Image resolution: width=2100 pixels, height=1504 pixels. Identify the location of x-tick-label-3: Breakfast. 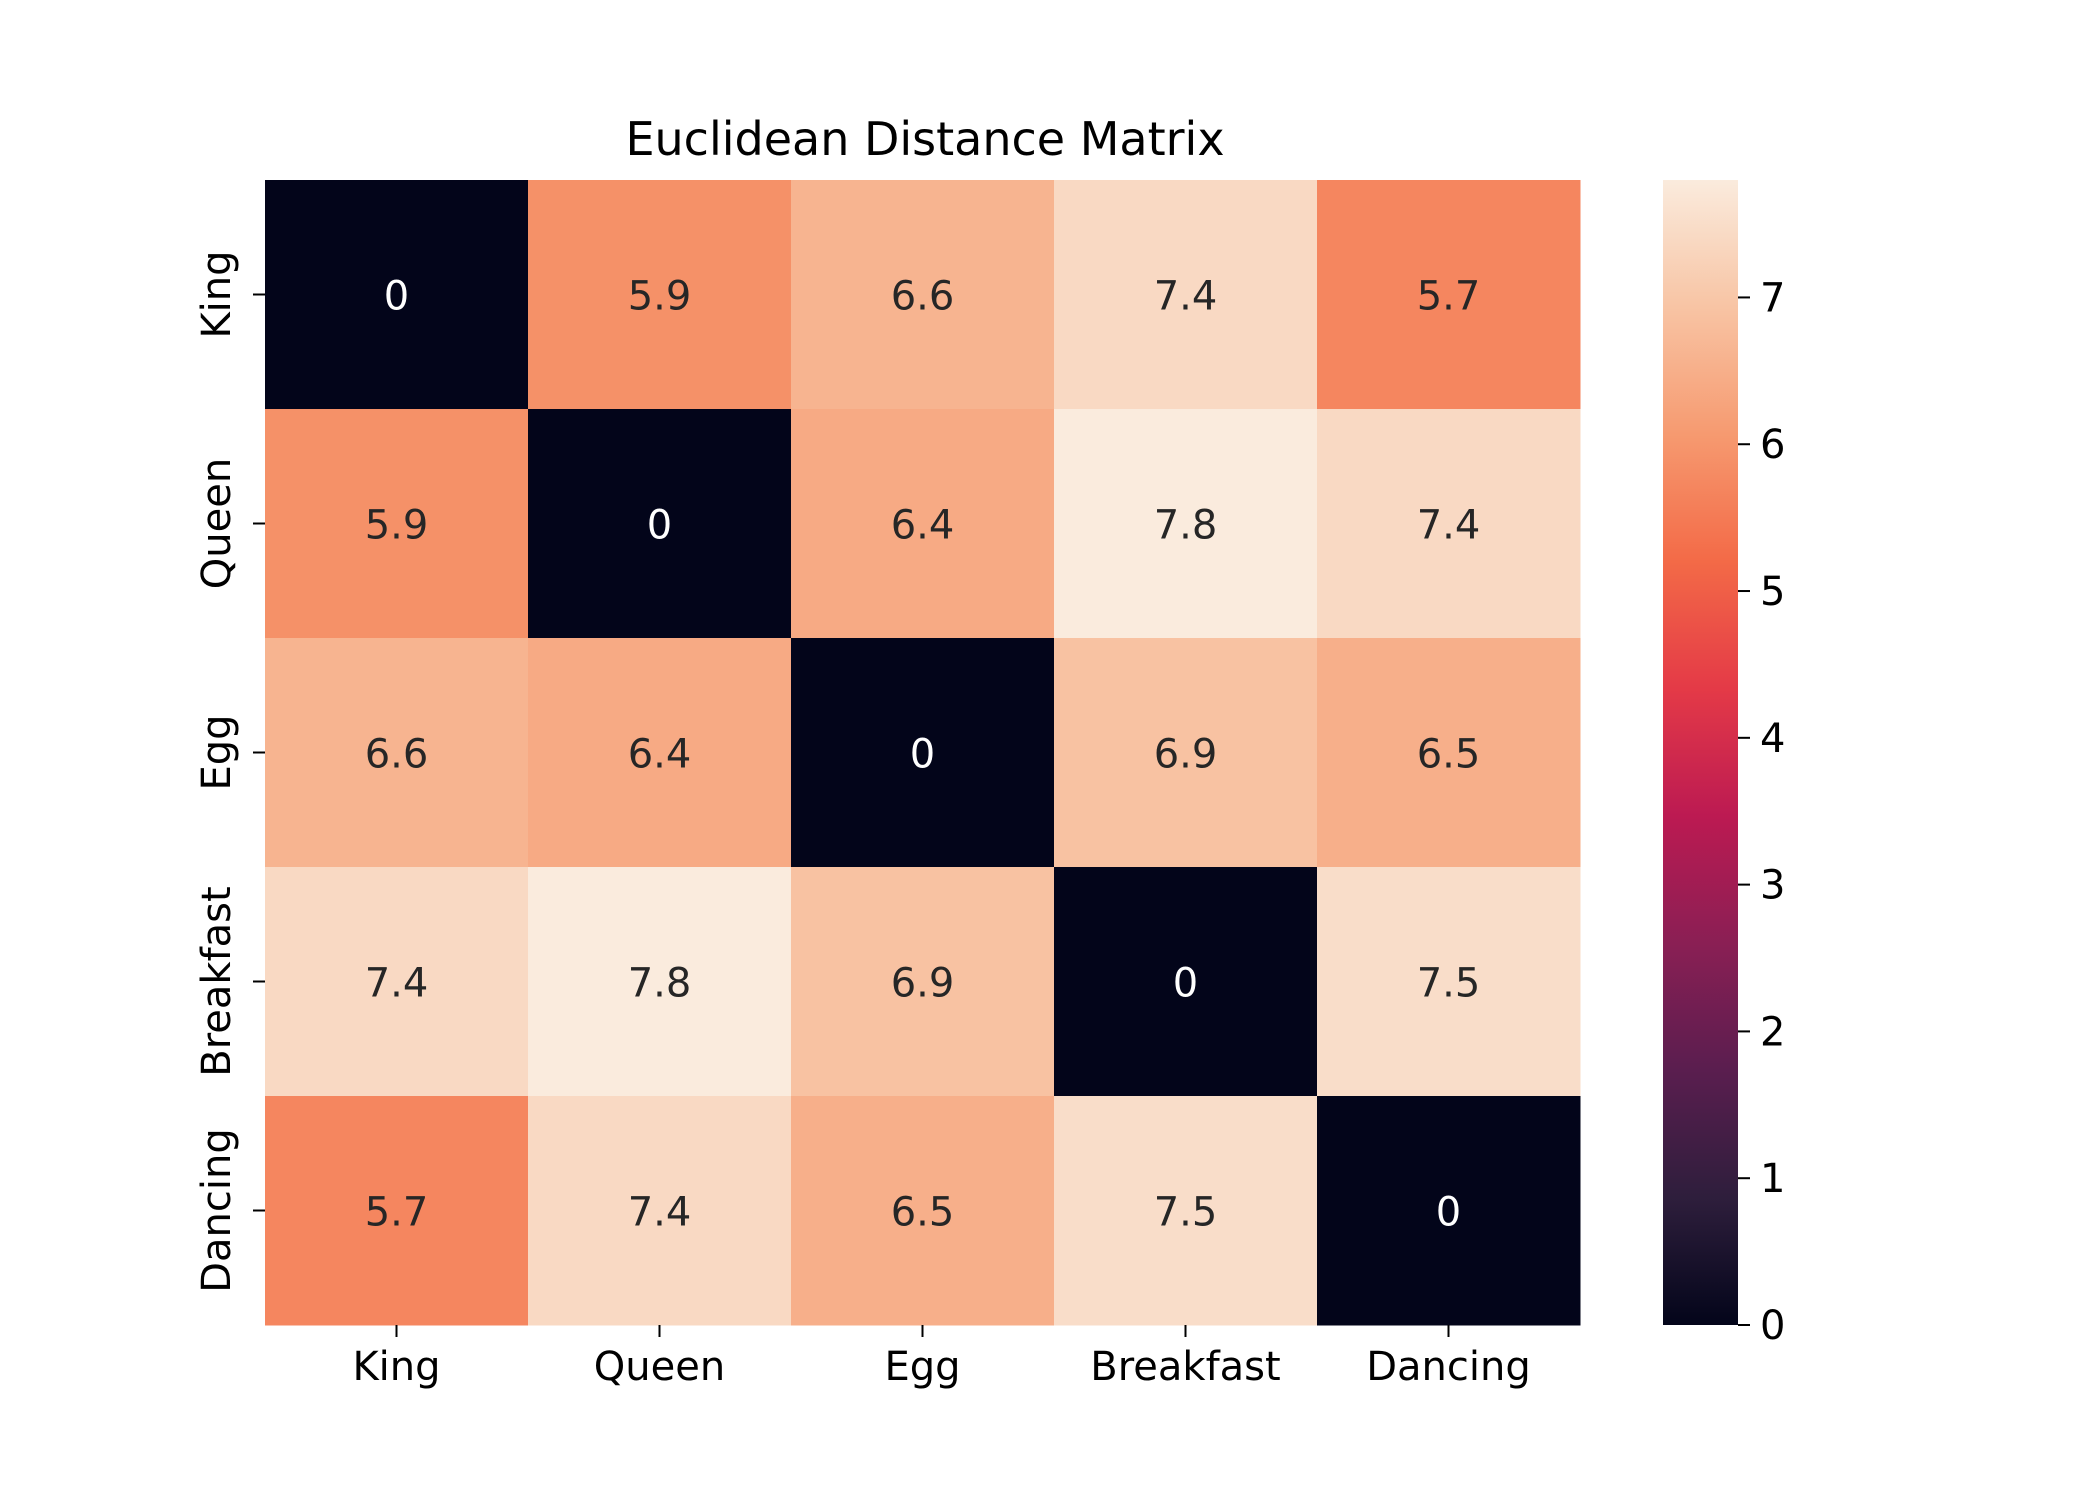
(1185, 1367).